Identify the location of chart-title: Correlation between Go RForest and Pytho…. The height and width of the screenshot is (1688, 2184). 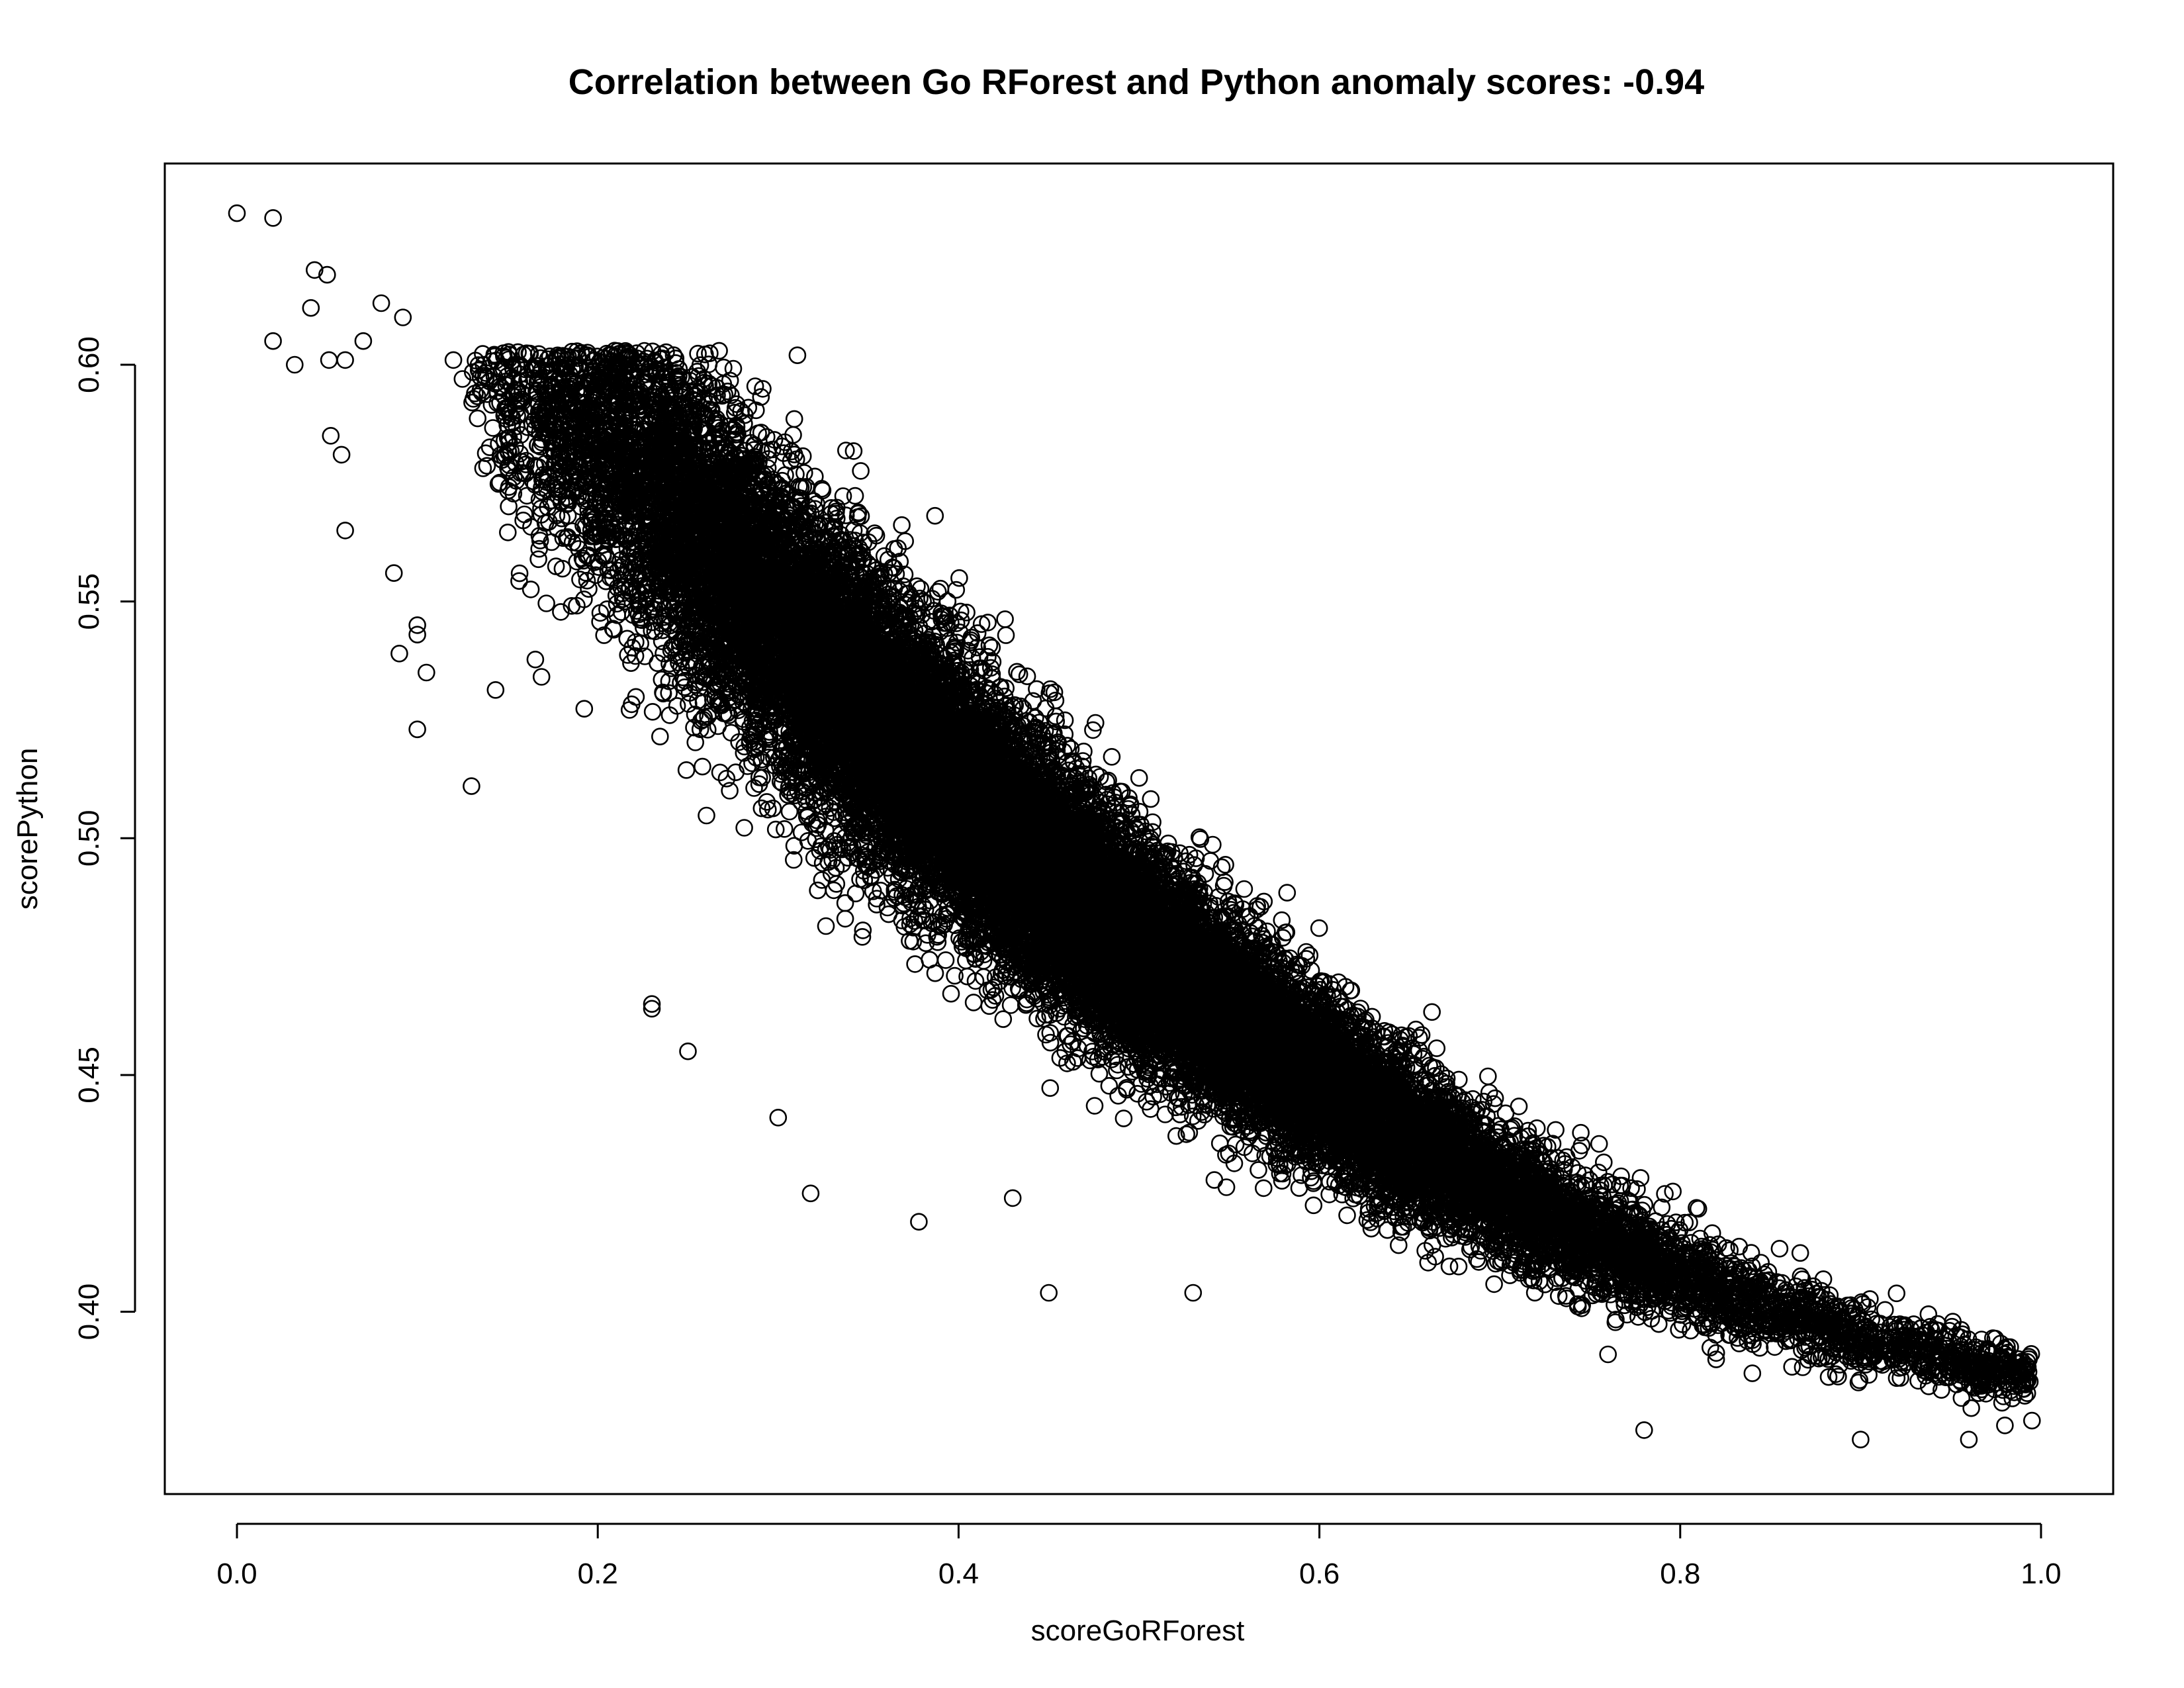
(1136, 82).